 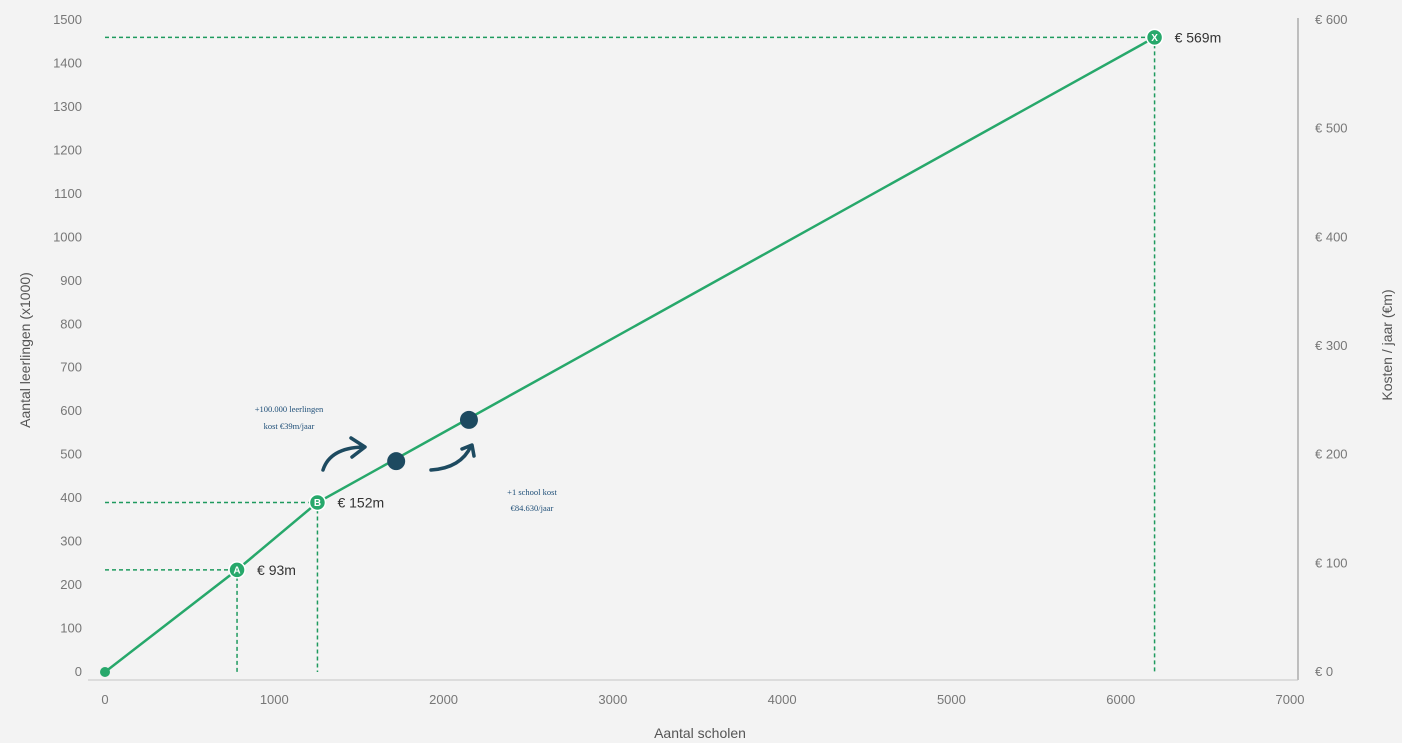 I want to click on annotation-2-line-1: +1 school kost, so click(x=532, y=492).